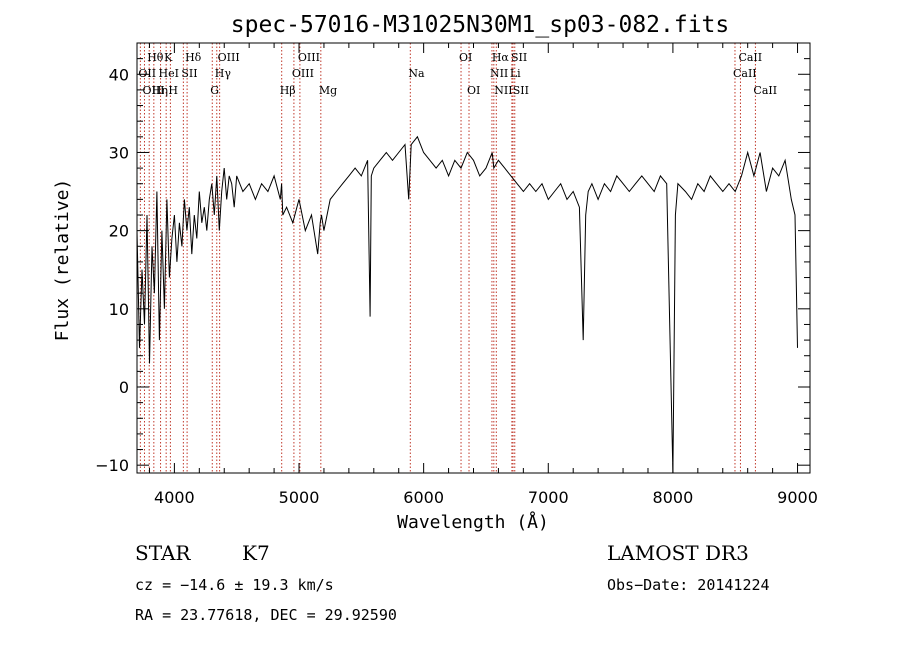 This screenshot has width=900, height=649. What do you see at coordinates (168, 57) in the screenshot?
I see `spectral-line-label: K` at bounding box center [168, 57].